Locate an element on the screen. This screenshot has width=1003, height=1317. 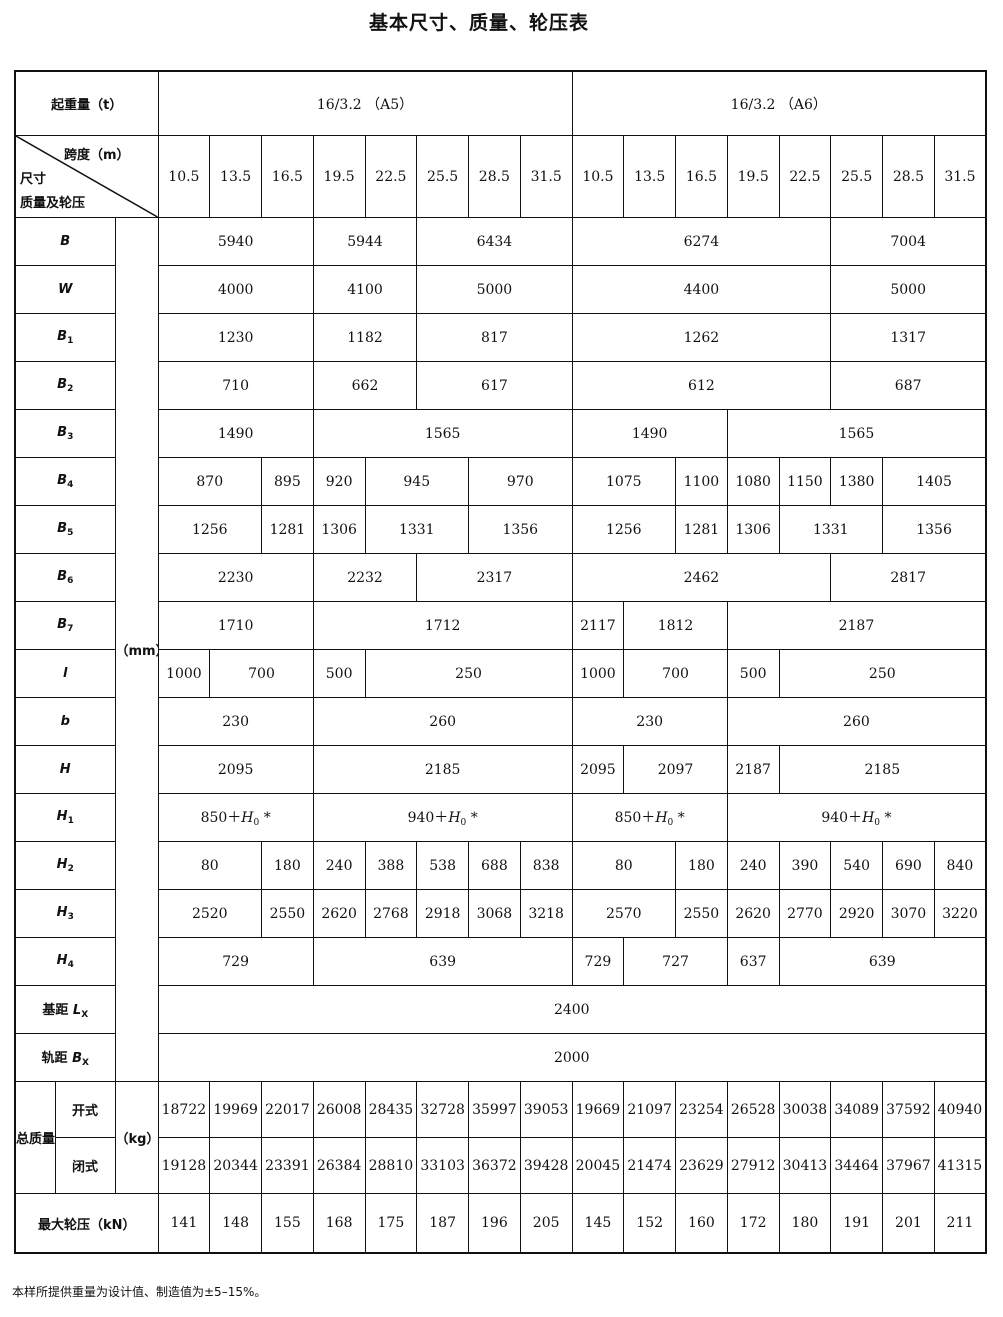
value: 180 is located at coordinates (701, 865).